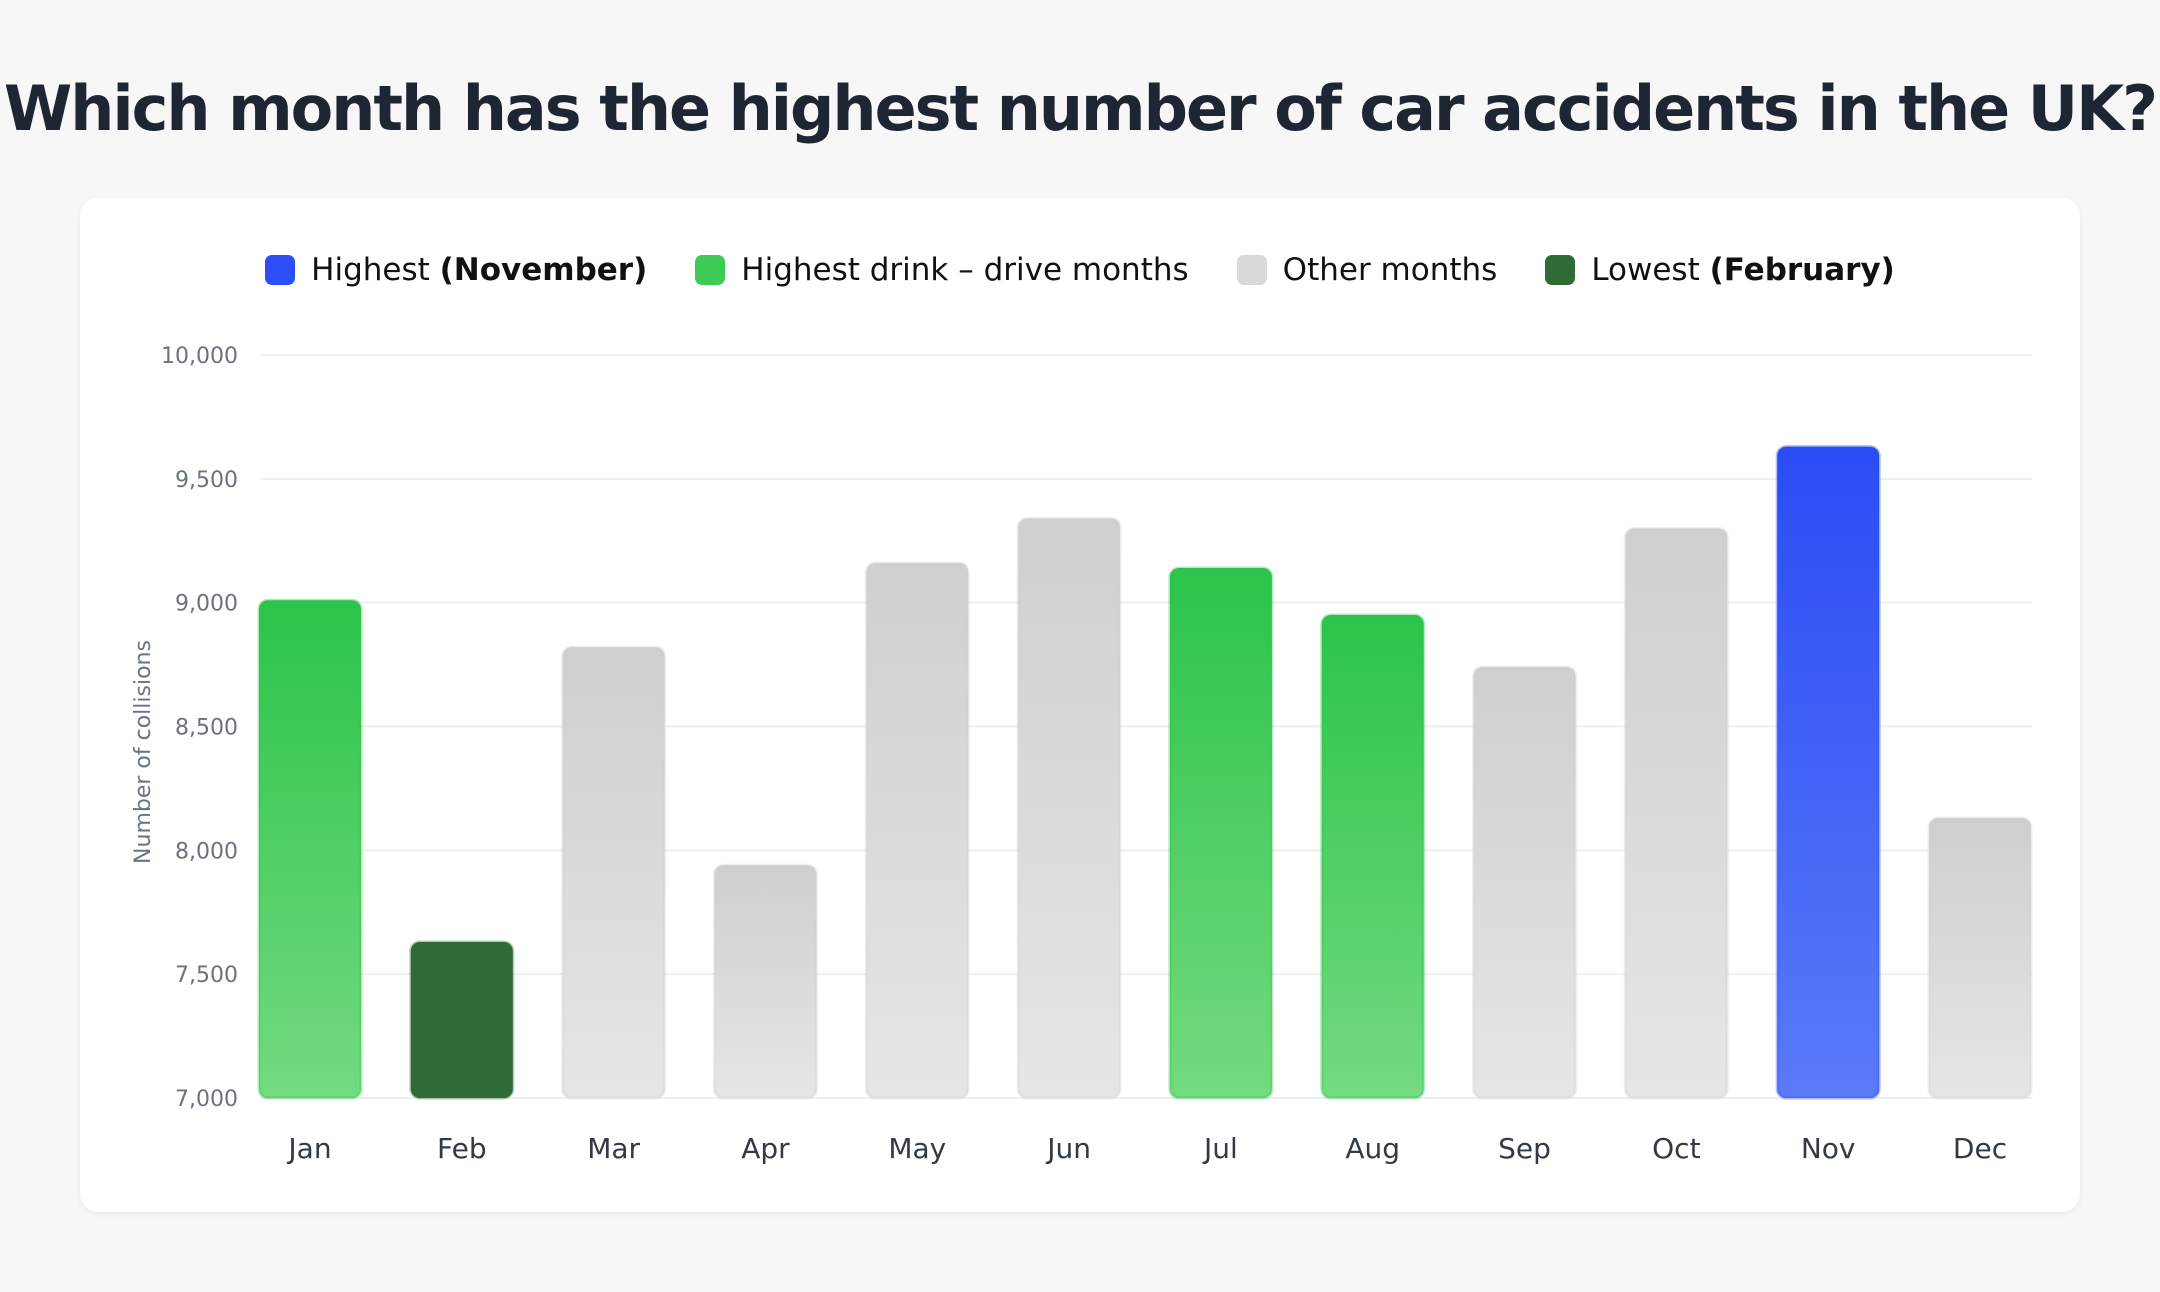  Describe the element at coordinates (765, 981) in the screenshot. I see `bar-apr` at that location.